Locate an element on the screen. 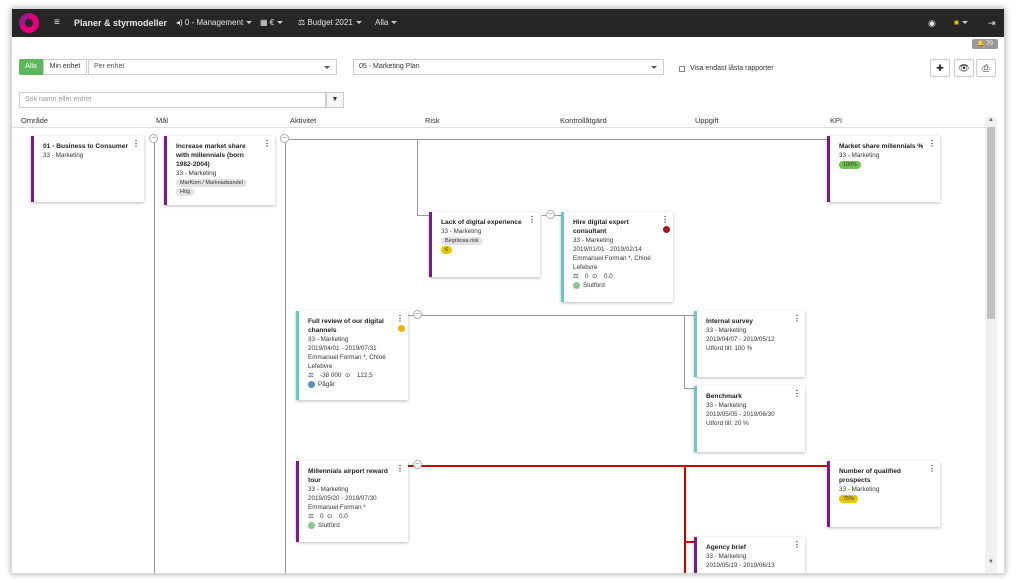  management-dropdown: ◂) 0 - Management is located at coordinates (214, 23).